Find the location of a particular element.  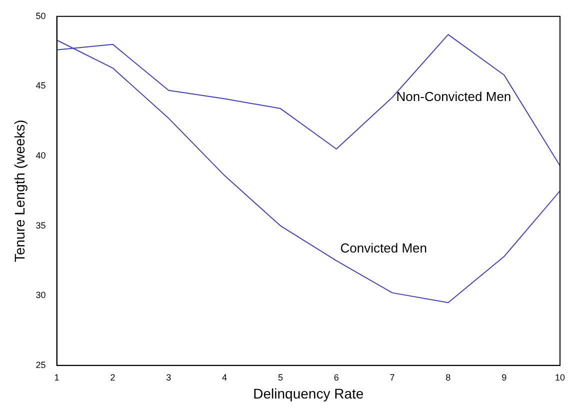

x-tick-label: 2 is located at coordinates (113, 377).